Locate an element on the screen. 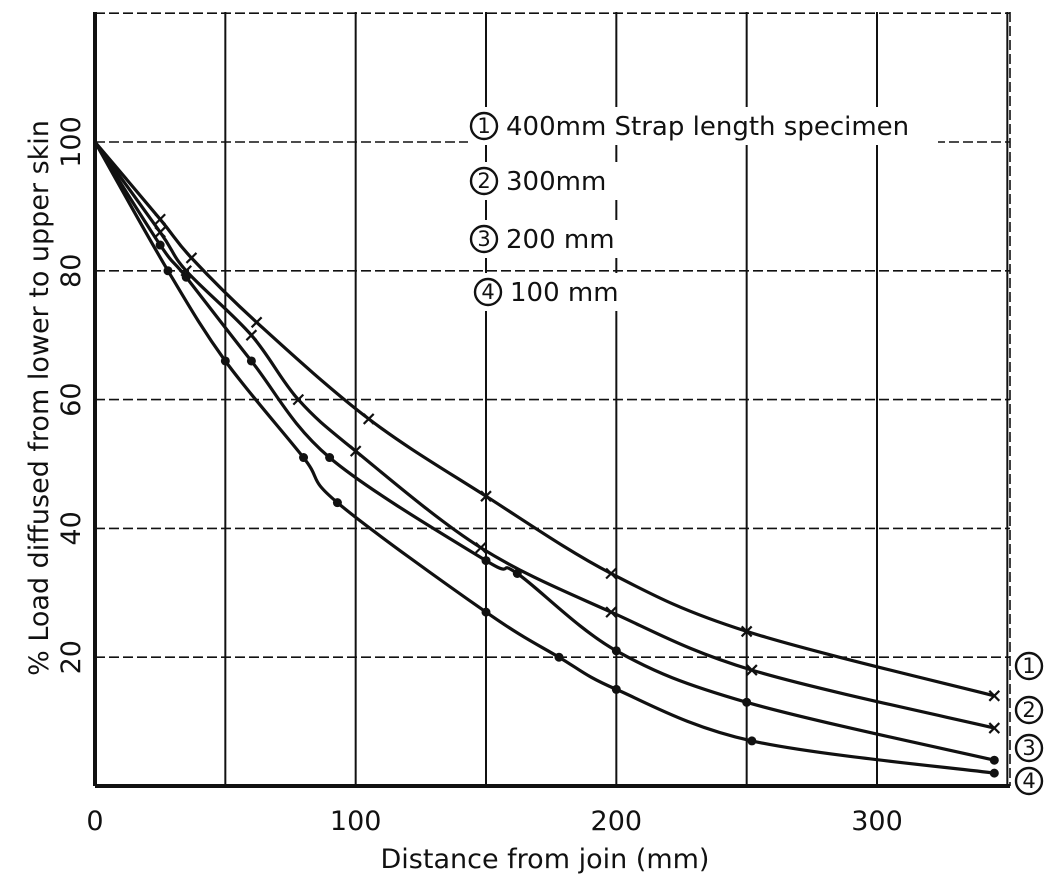 The width and height of the screenshot is (1047, 880). curve-tag-label: 2 is located at coordinates (1028, 710).